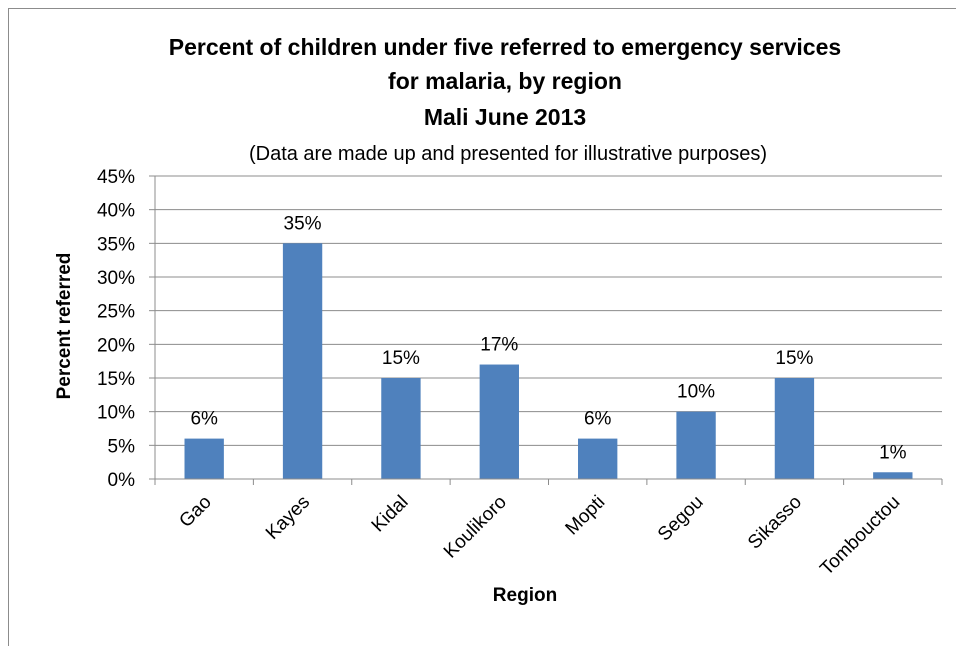 Image resolution: width=956 pixels, height=646 pixels. I want to click on x-axis-label: Region, so click(525, 595).